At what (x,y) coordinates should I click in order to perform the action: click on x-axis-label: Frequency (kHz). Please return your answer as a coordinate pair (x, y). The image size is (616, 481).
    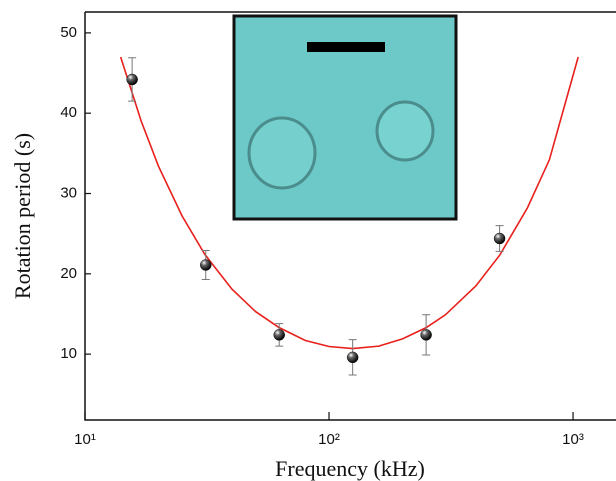
    Looking at the image, I should click on (350, 468).